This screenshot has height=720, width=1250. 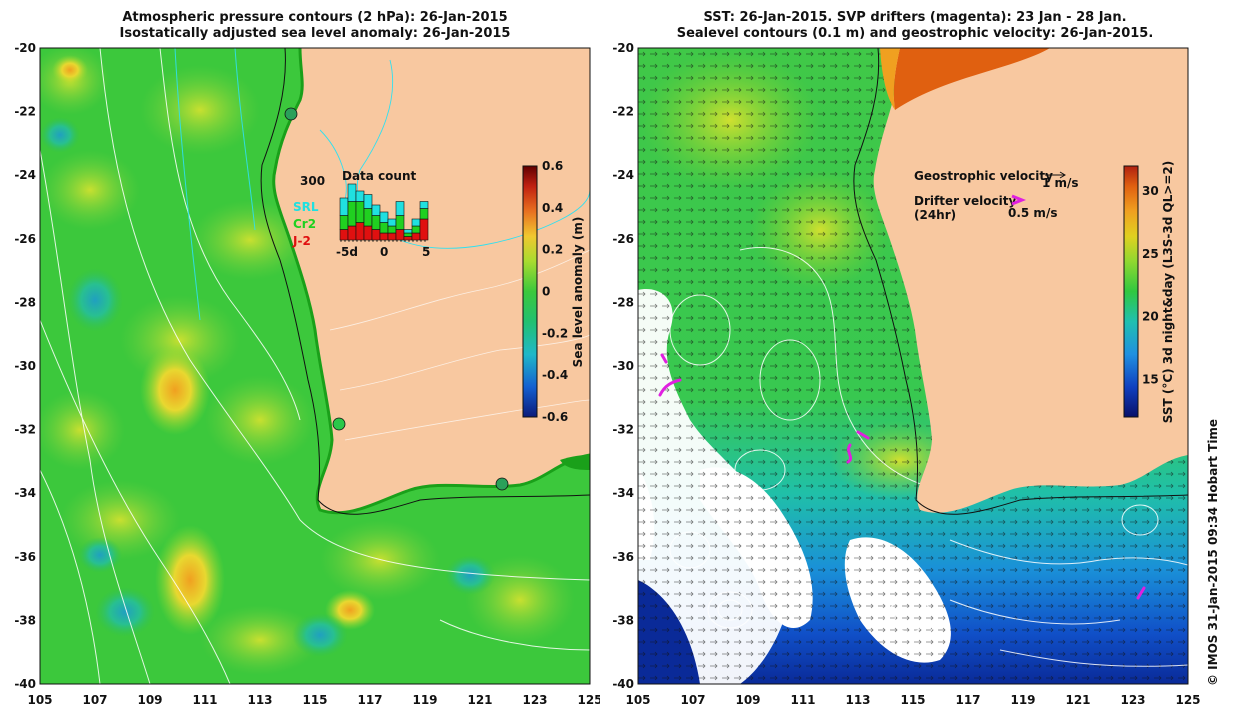 What do you see at coordinates (1187, 700) in the screenshot?
I see `lon-tick-label: 125` at bounding box center [1187, 700].